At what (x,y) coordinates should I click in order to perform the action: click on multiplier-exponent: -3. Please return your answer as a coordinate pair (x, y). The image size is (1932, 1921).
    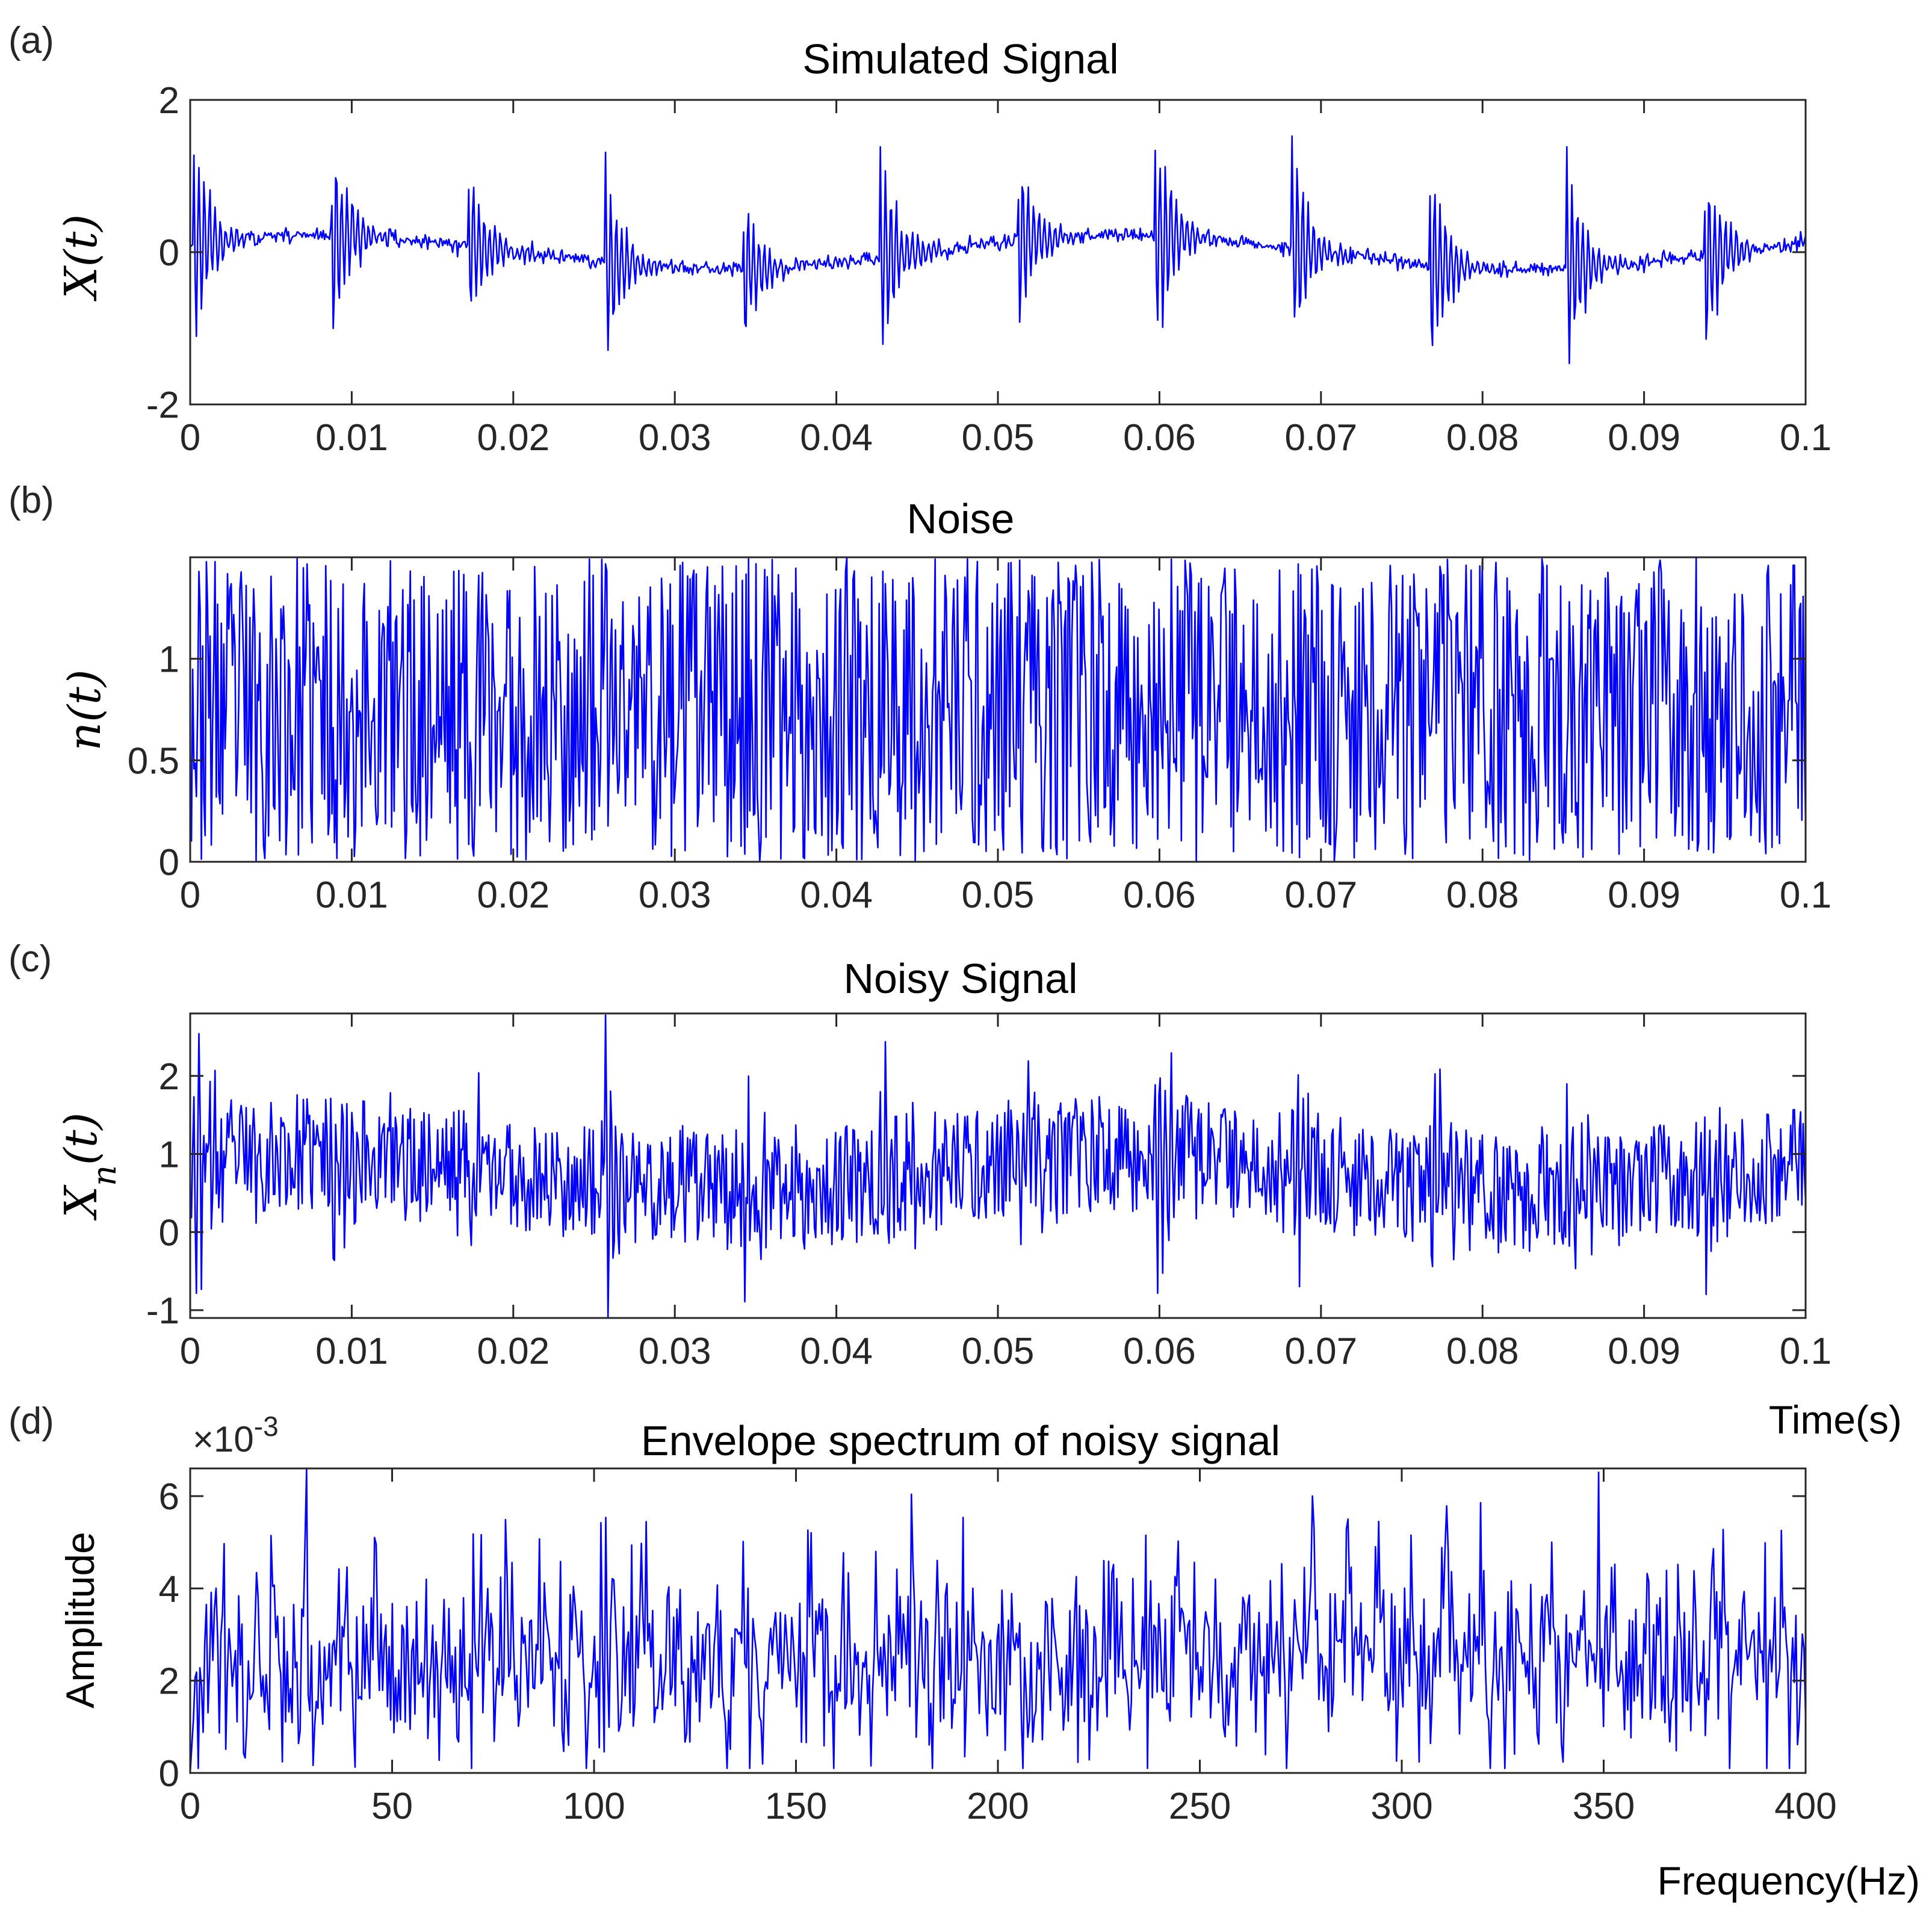
    Looking at the image, I should click on (266, 1426).